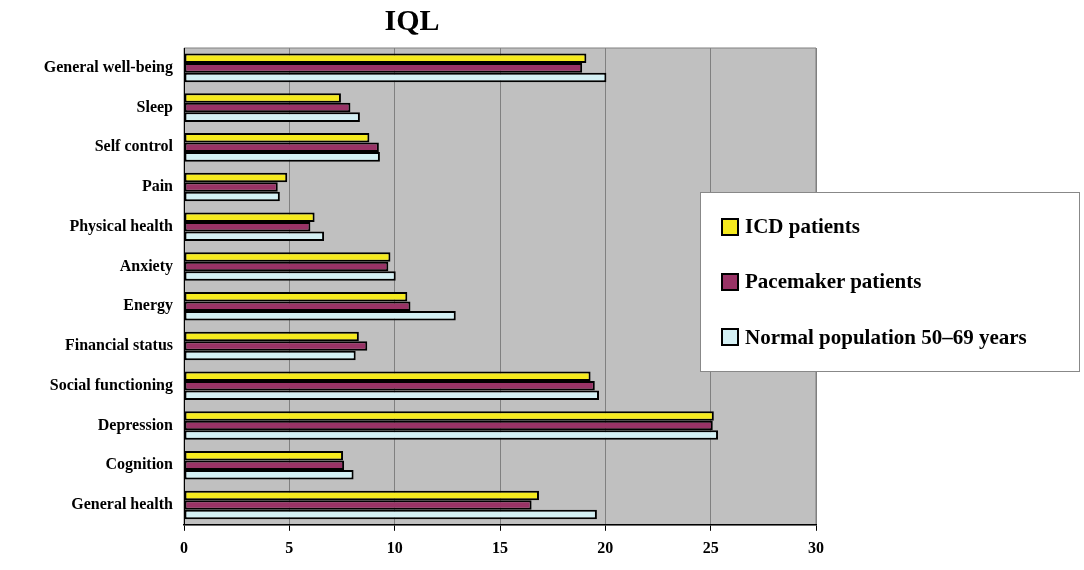 The height and width of the screenshot is (570, 1084). I want to click on x-tick-label: 15, so click(500, 547).